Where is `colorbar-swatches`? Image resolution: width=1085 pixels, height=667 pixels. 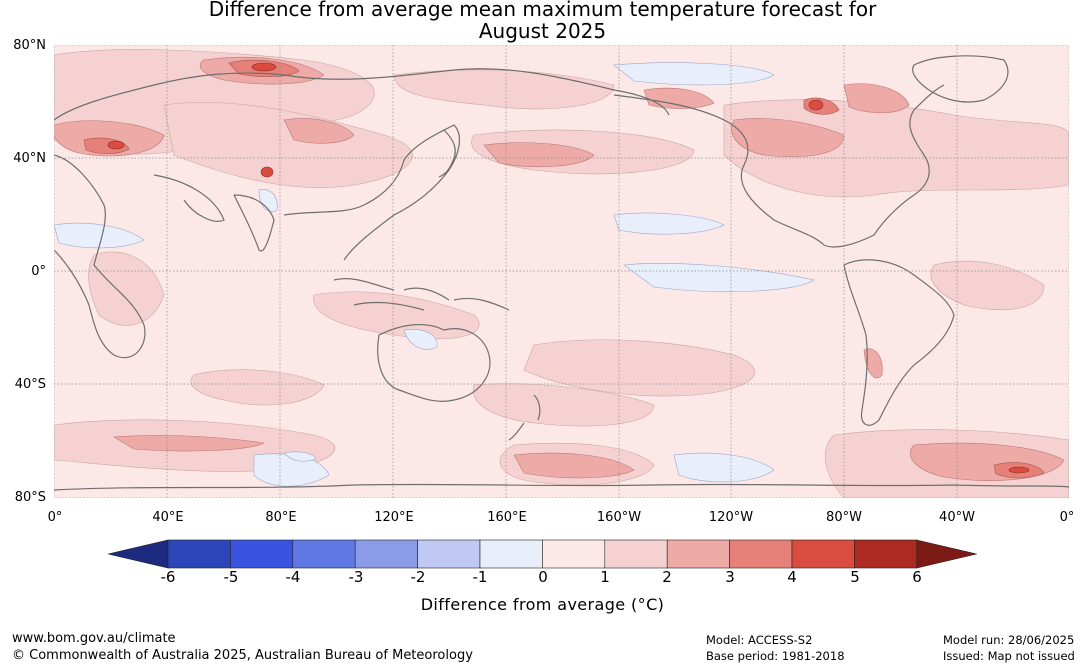
colorbar-swatches is located at coordinates (542, 554).